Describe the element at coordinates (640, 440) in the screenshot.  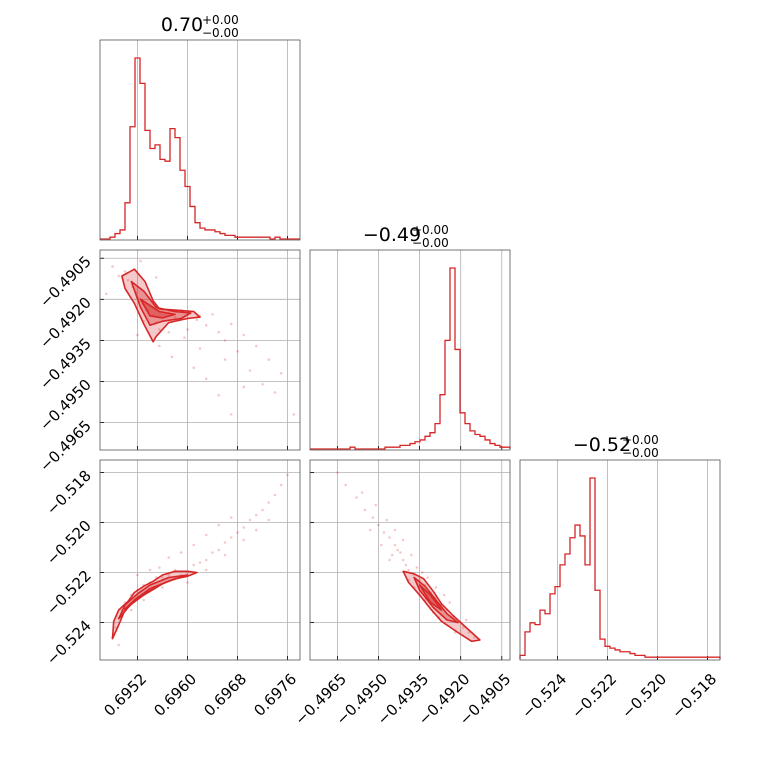
I see `title-plus-param-3: +0.00` at that location.